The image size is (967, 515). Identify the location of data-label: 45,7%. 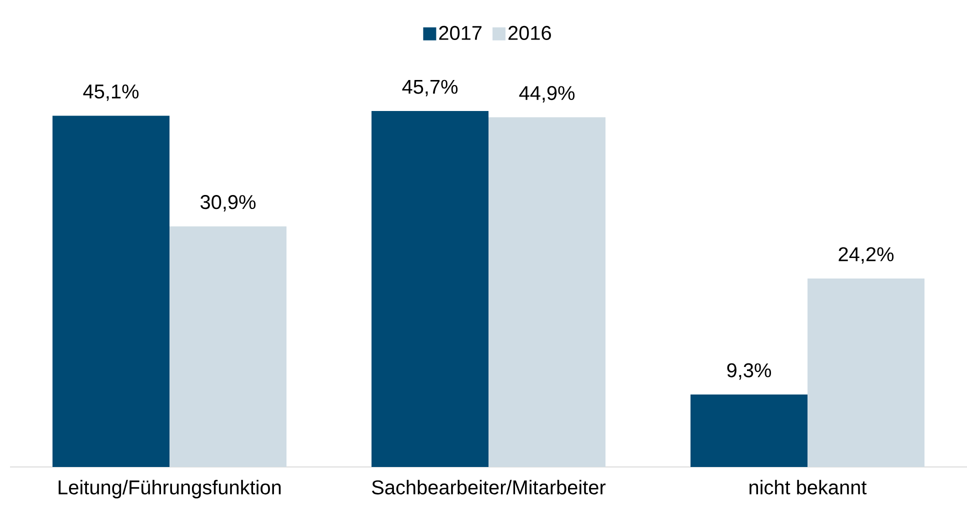
(430, 88).